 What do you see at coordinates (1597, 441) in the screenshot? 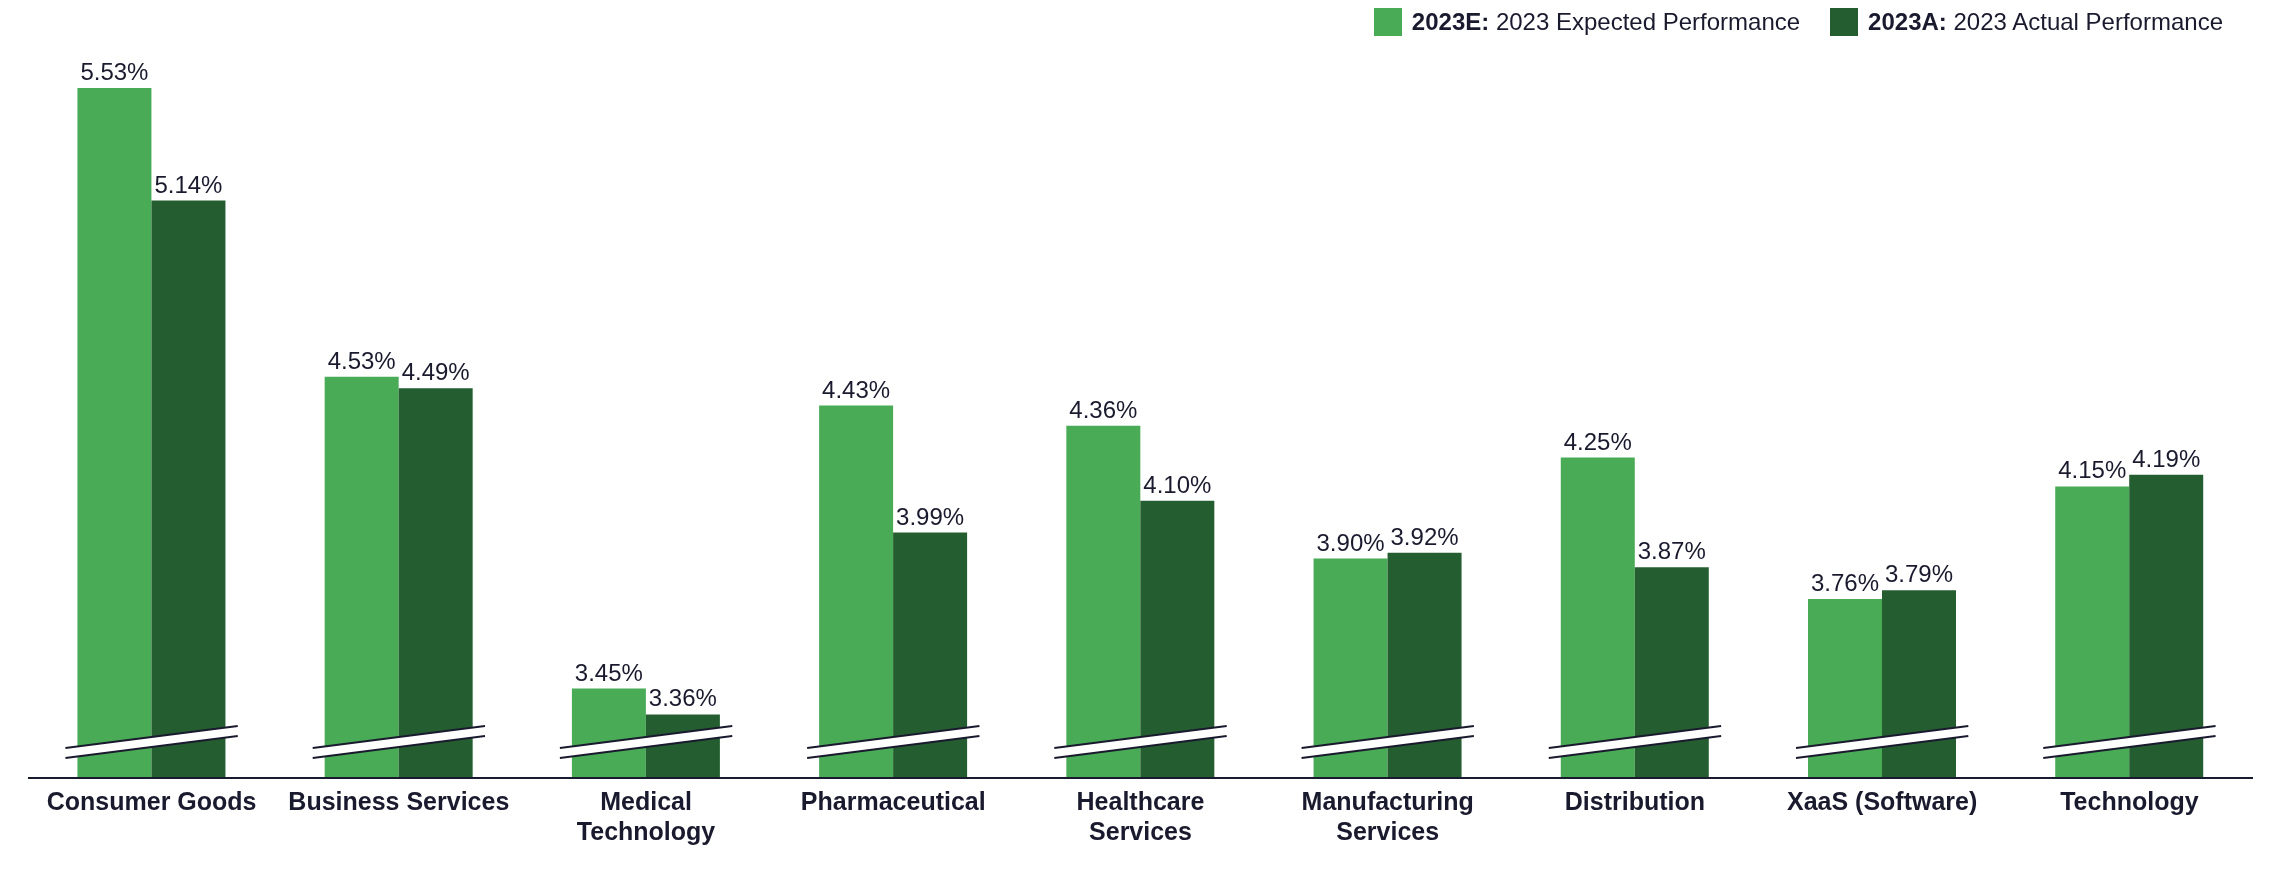
I see `data-label: 4.25%` at bounding box center [1597, 441].